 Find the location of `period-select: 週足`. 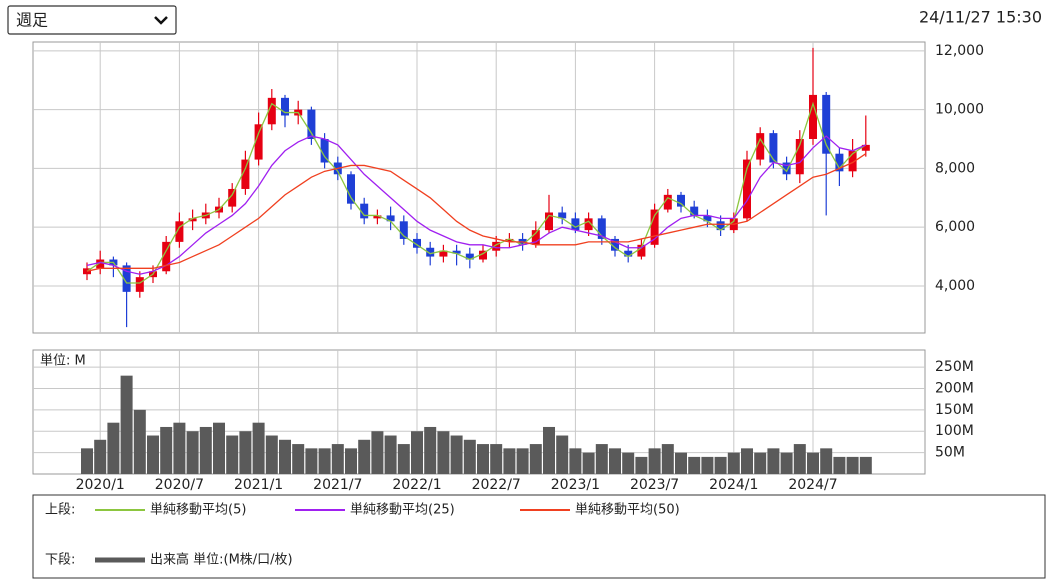

period-select: 週足 is located at coordinates (32, 20).